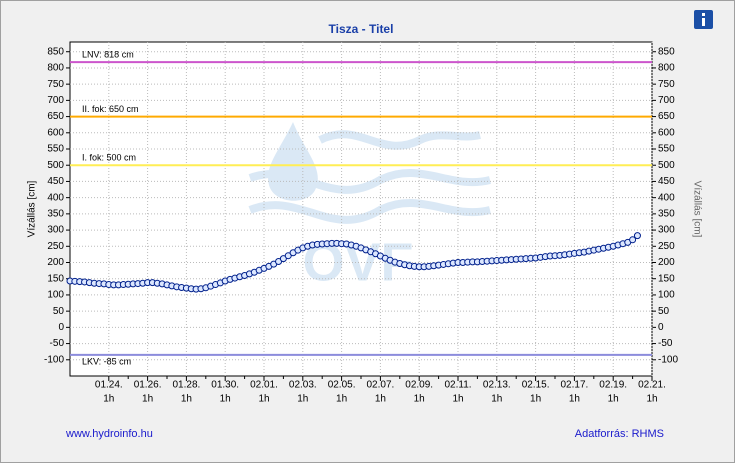 This screenshot has height=463, width=735. What do you see at coordinates (666, 197) in the screenshot?
I see `y2-tick-label: 400` at bounding box center [666, 197].